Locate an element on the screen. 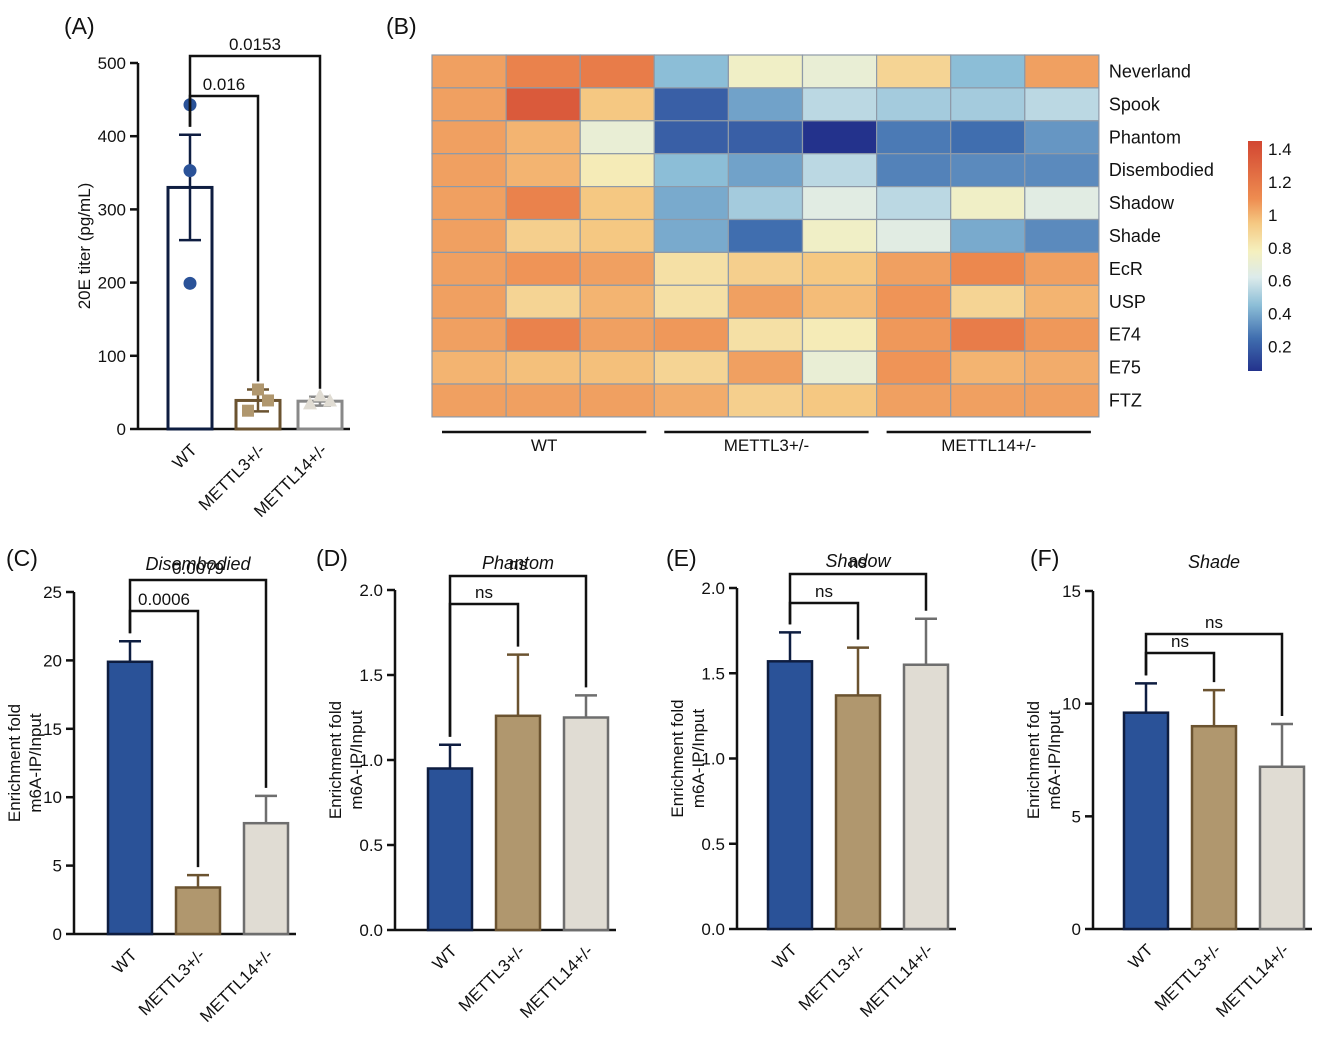  y-tick-label: 2.0 is located at coordinates (713, 588).